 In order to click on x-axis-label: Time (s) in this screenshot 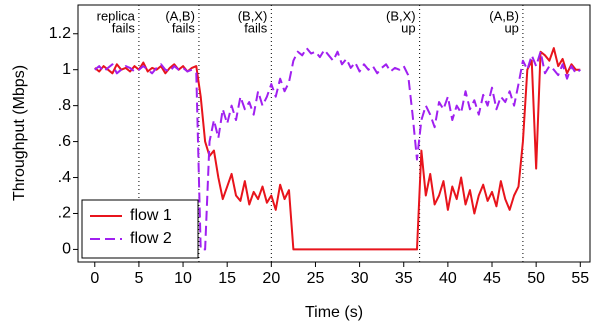, I will do `click(334, 312)`.